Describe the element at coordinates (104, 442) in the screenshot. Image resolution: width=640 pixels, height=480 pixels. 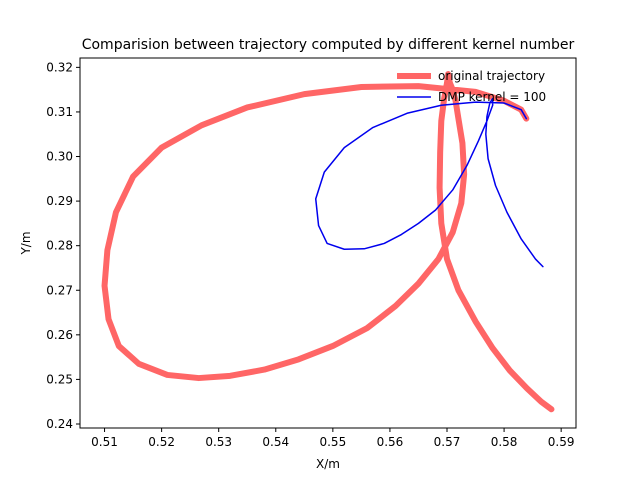
I see `x-tick-label: 0.51` at that location.